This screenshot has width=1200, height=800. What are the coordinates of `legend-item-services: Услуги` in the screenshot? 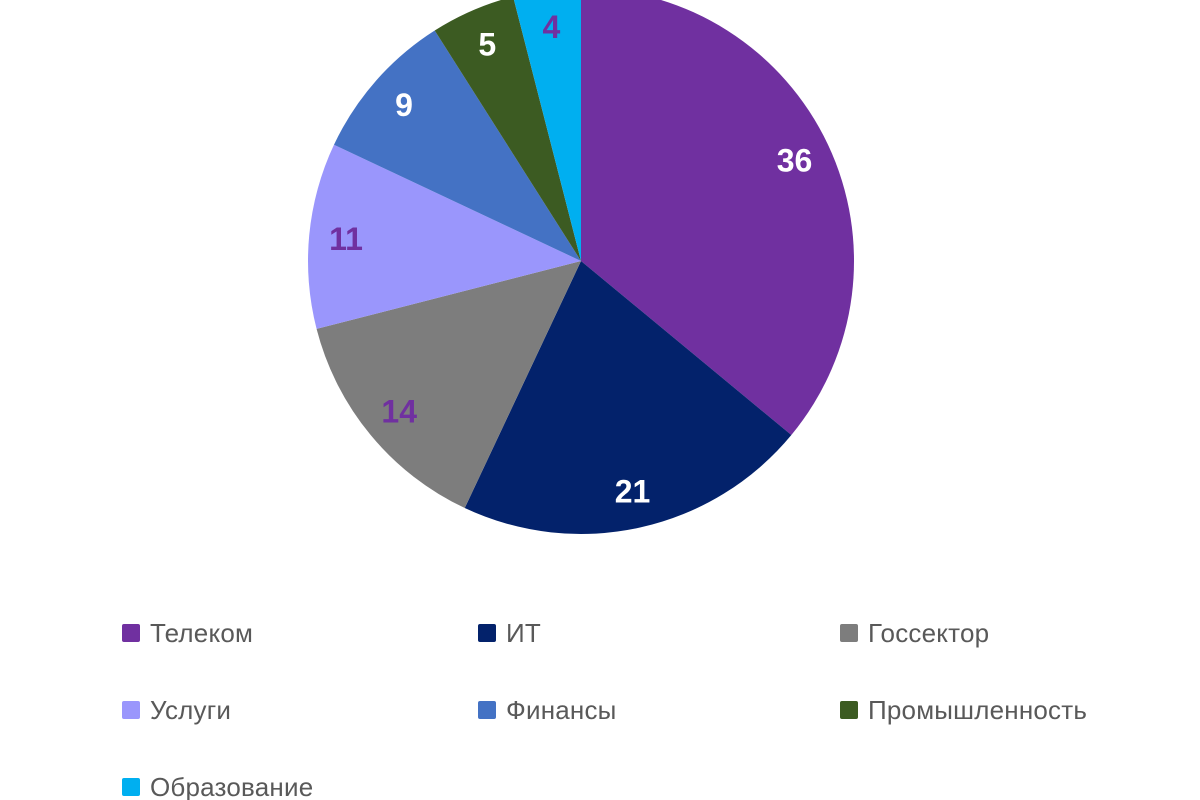 It's located at (176, 710).